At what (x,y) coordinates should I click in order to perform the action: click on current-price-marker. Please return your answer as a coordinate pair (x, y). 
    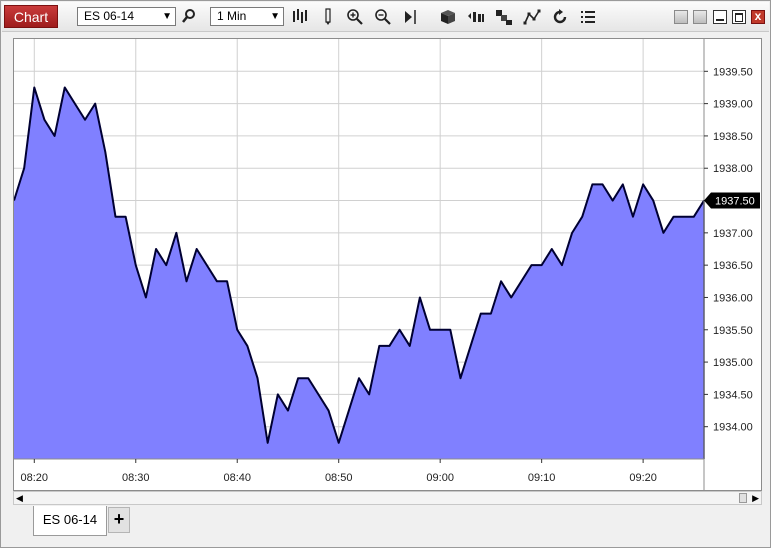
    Looking at the image, I should click on (732, 200).